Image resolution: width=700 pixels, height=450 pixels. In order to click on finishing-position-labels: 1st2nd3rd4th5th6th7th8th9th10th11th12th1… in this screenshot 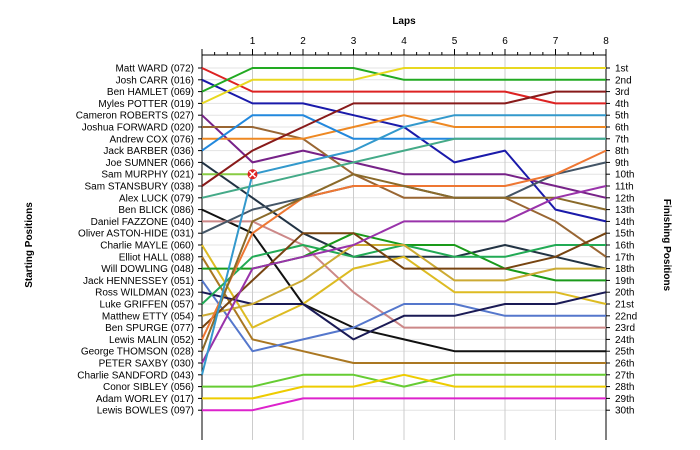, I will do `click(626, 240)`.